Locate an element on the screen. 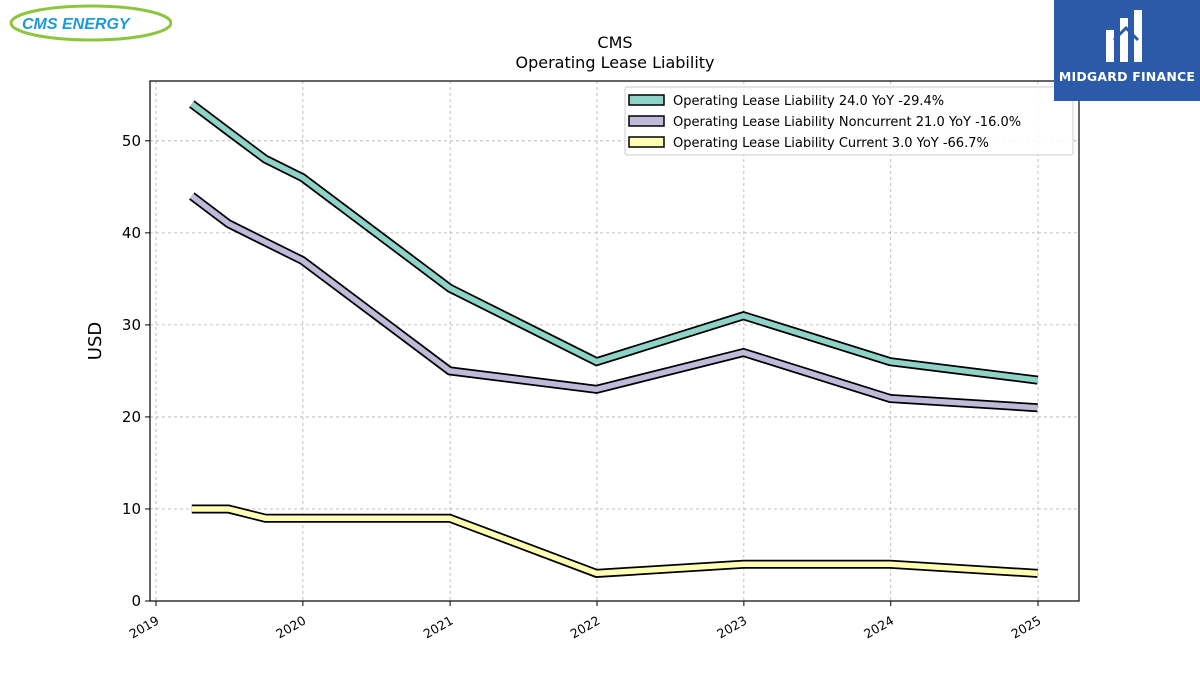 The image size is (1200, 675). chart-title: CMS is located at coordinates (614, 42).